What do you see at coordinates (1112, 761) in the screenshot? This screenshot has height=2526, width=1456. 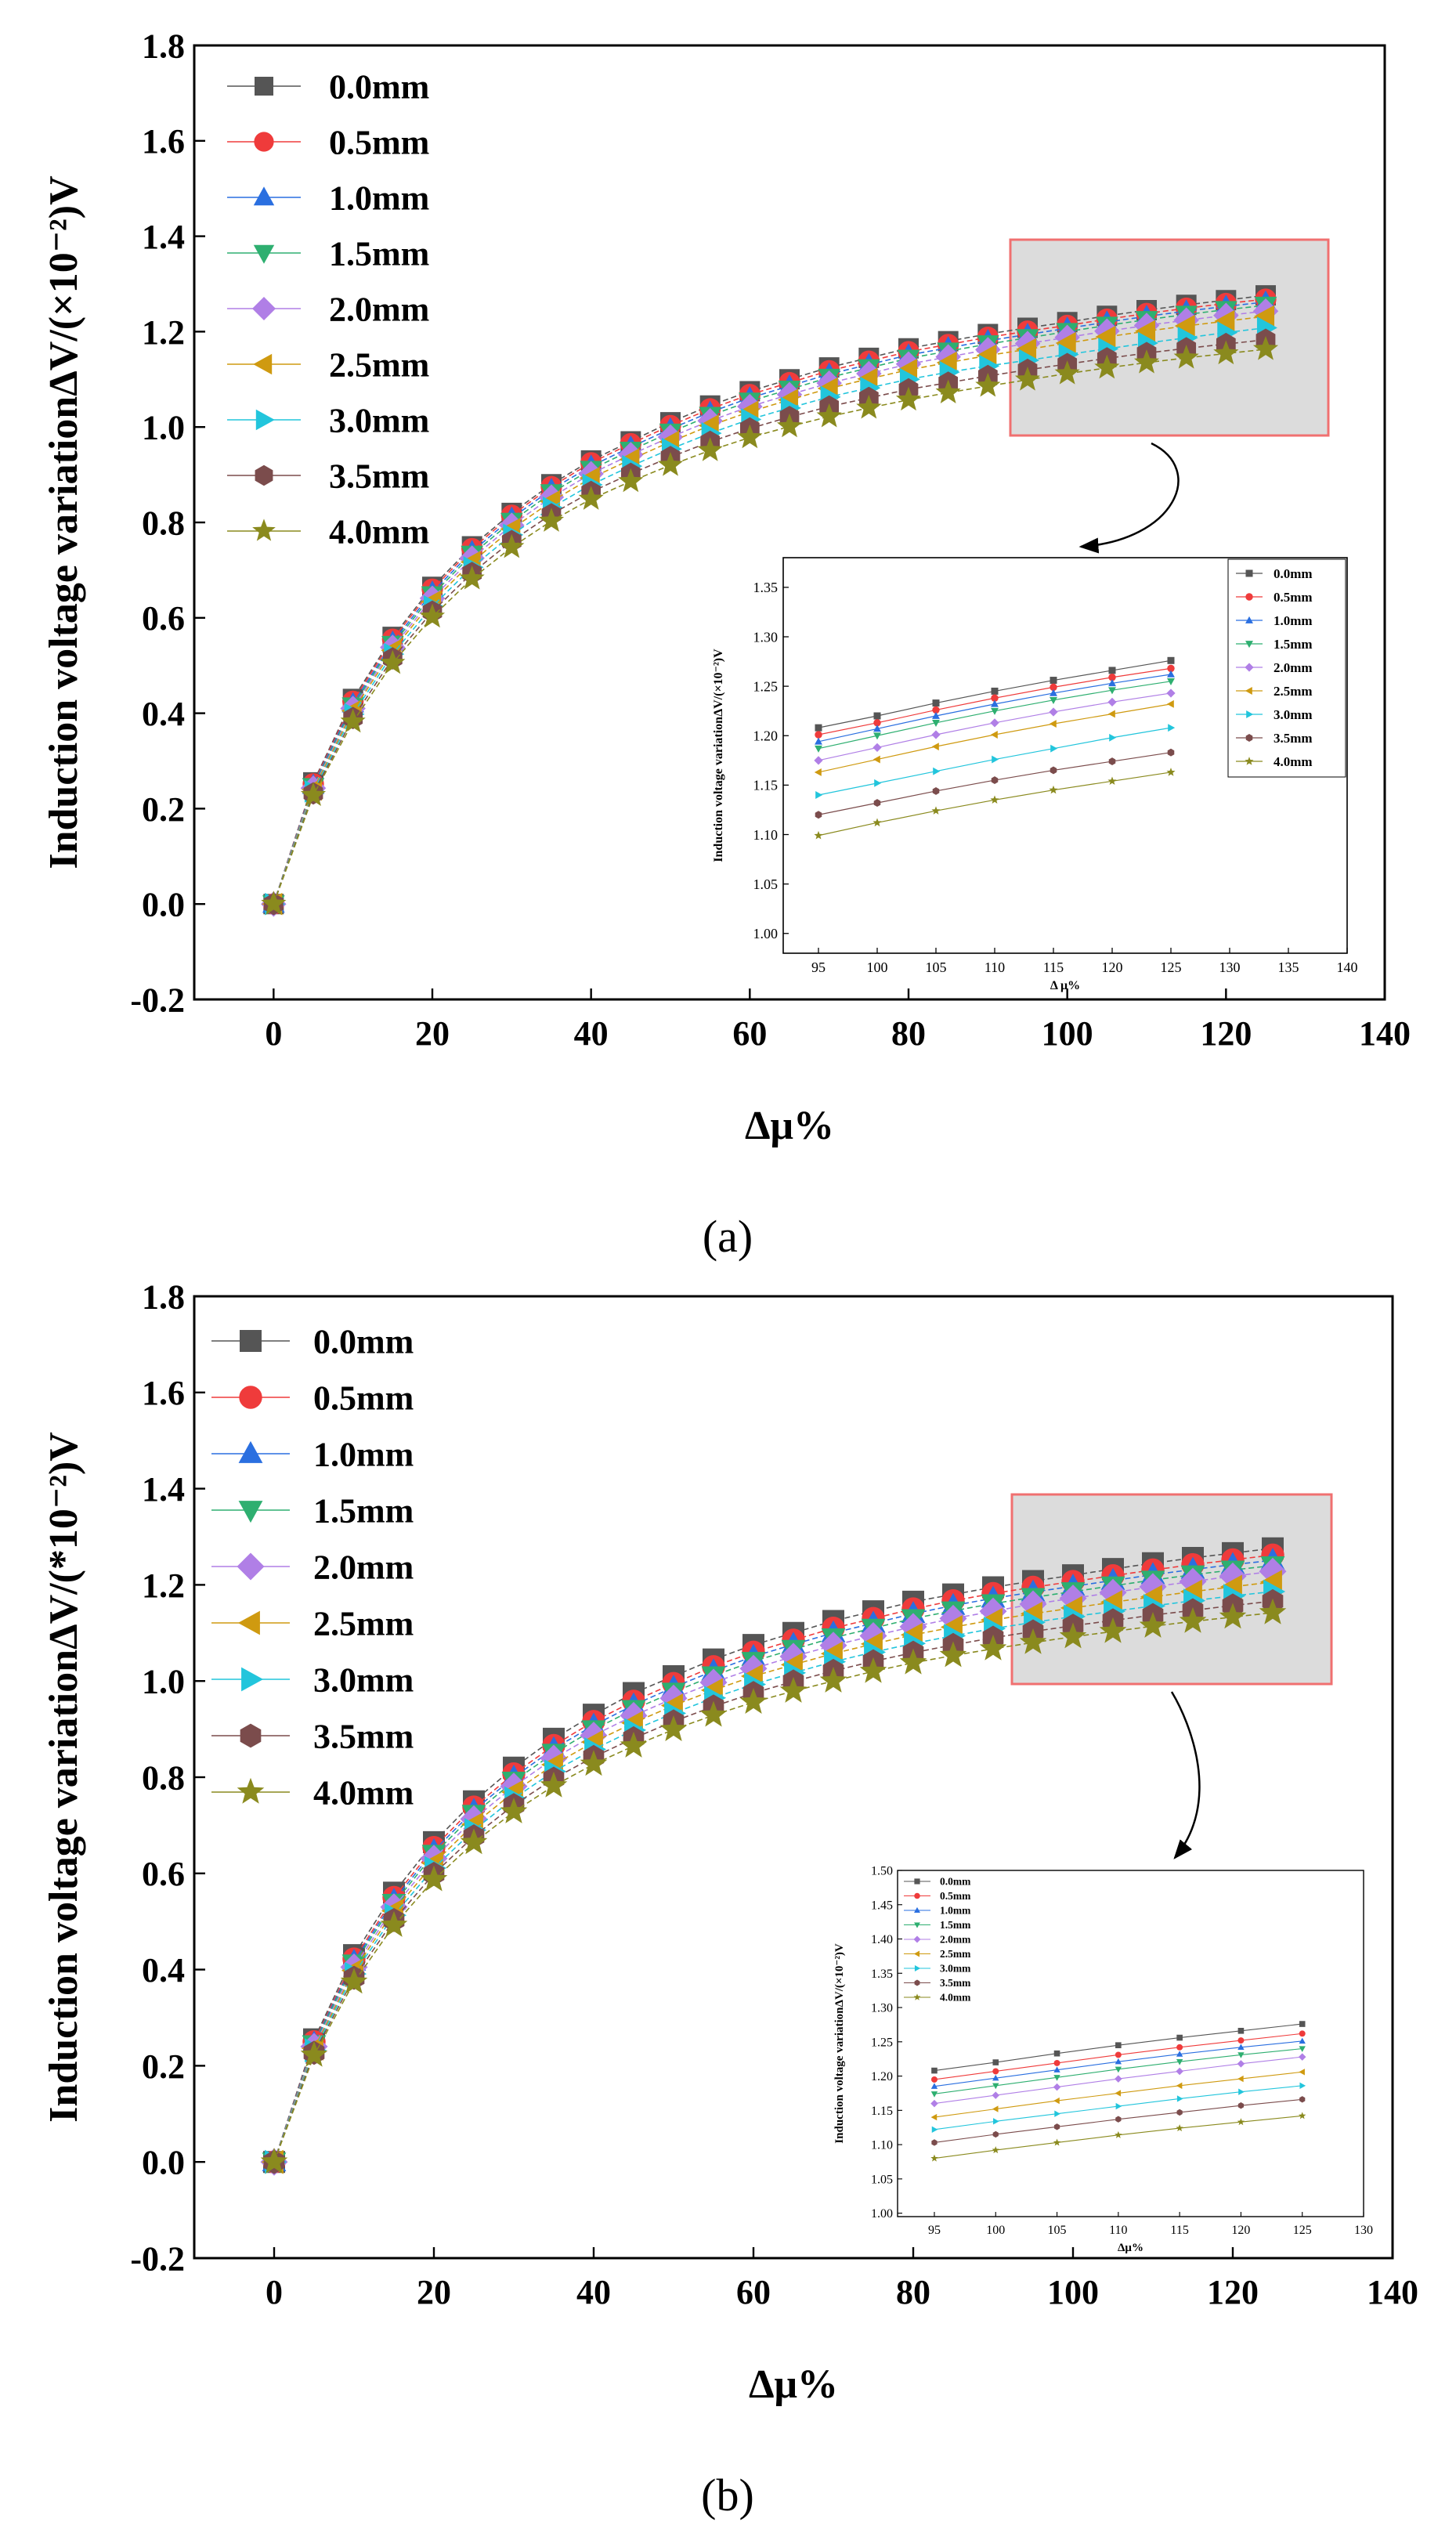 I see `a-inset-point-3.5mm` at bounding box center [1112, 761].